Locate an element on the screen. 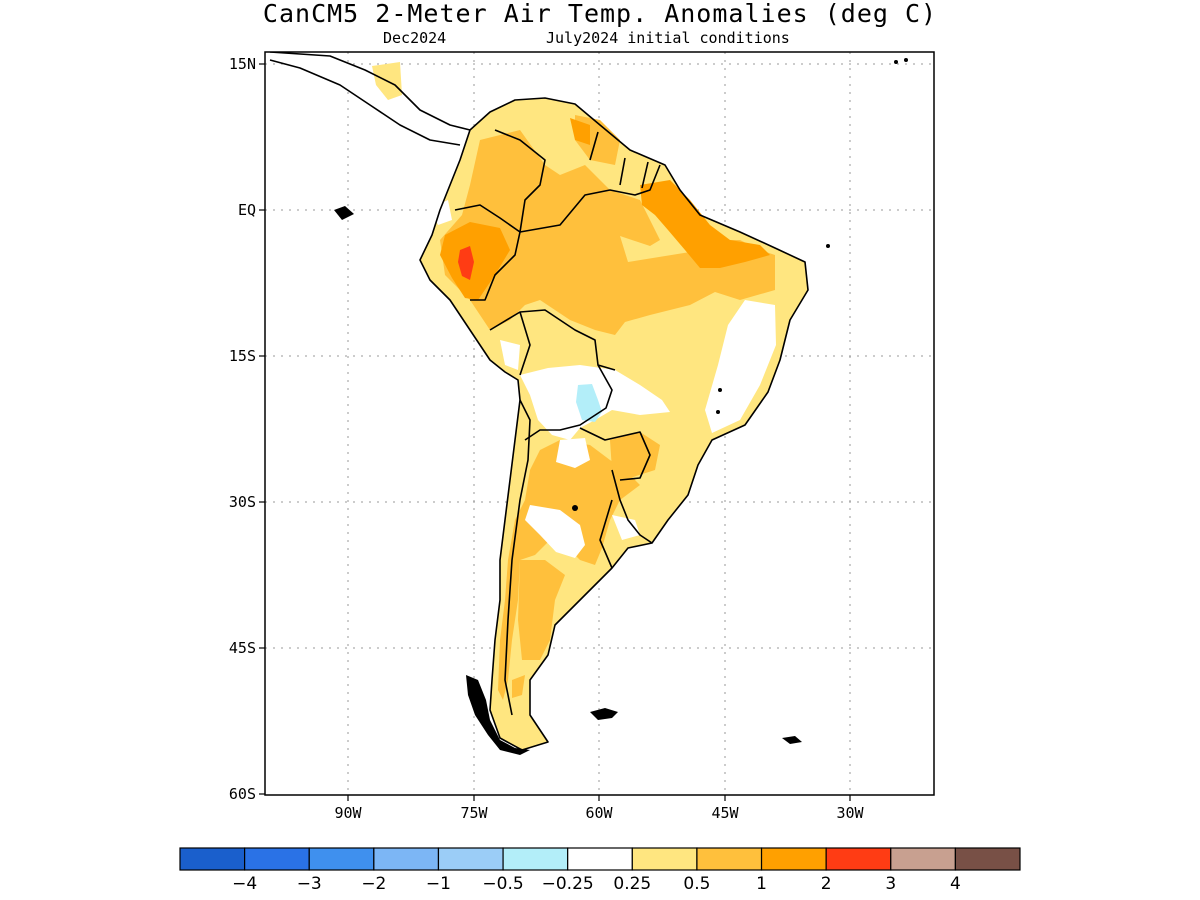 The image size is (1200, 900). colorbar-labels: −4 −3 −2 −1 −0.5 −0.25 0.25 0.5 1 2 3 4 is located at coordinates (596, 884).